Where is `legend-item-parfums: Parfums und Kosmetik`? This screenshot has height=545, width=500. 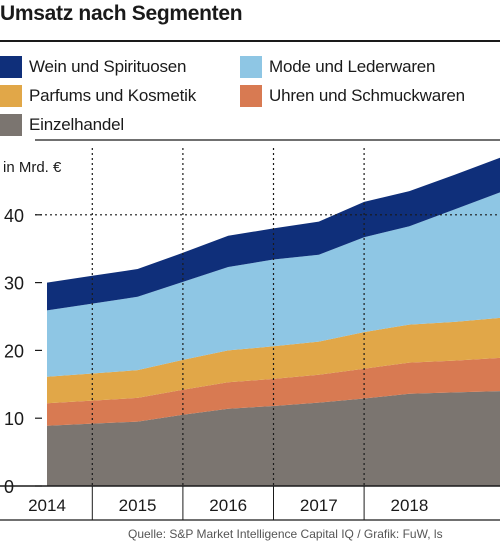 legend-item-parfums: Parfums und Kosmetik is located at coordinates (98, 96).